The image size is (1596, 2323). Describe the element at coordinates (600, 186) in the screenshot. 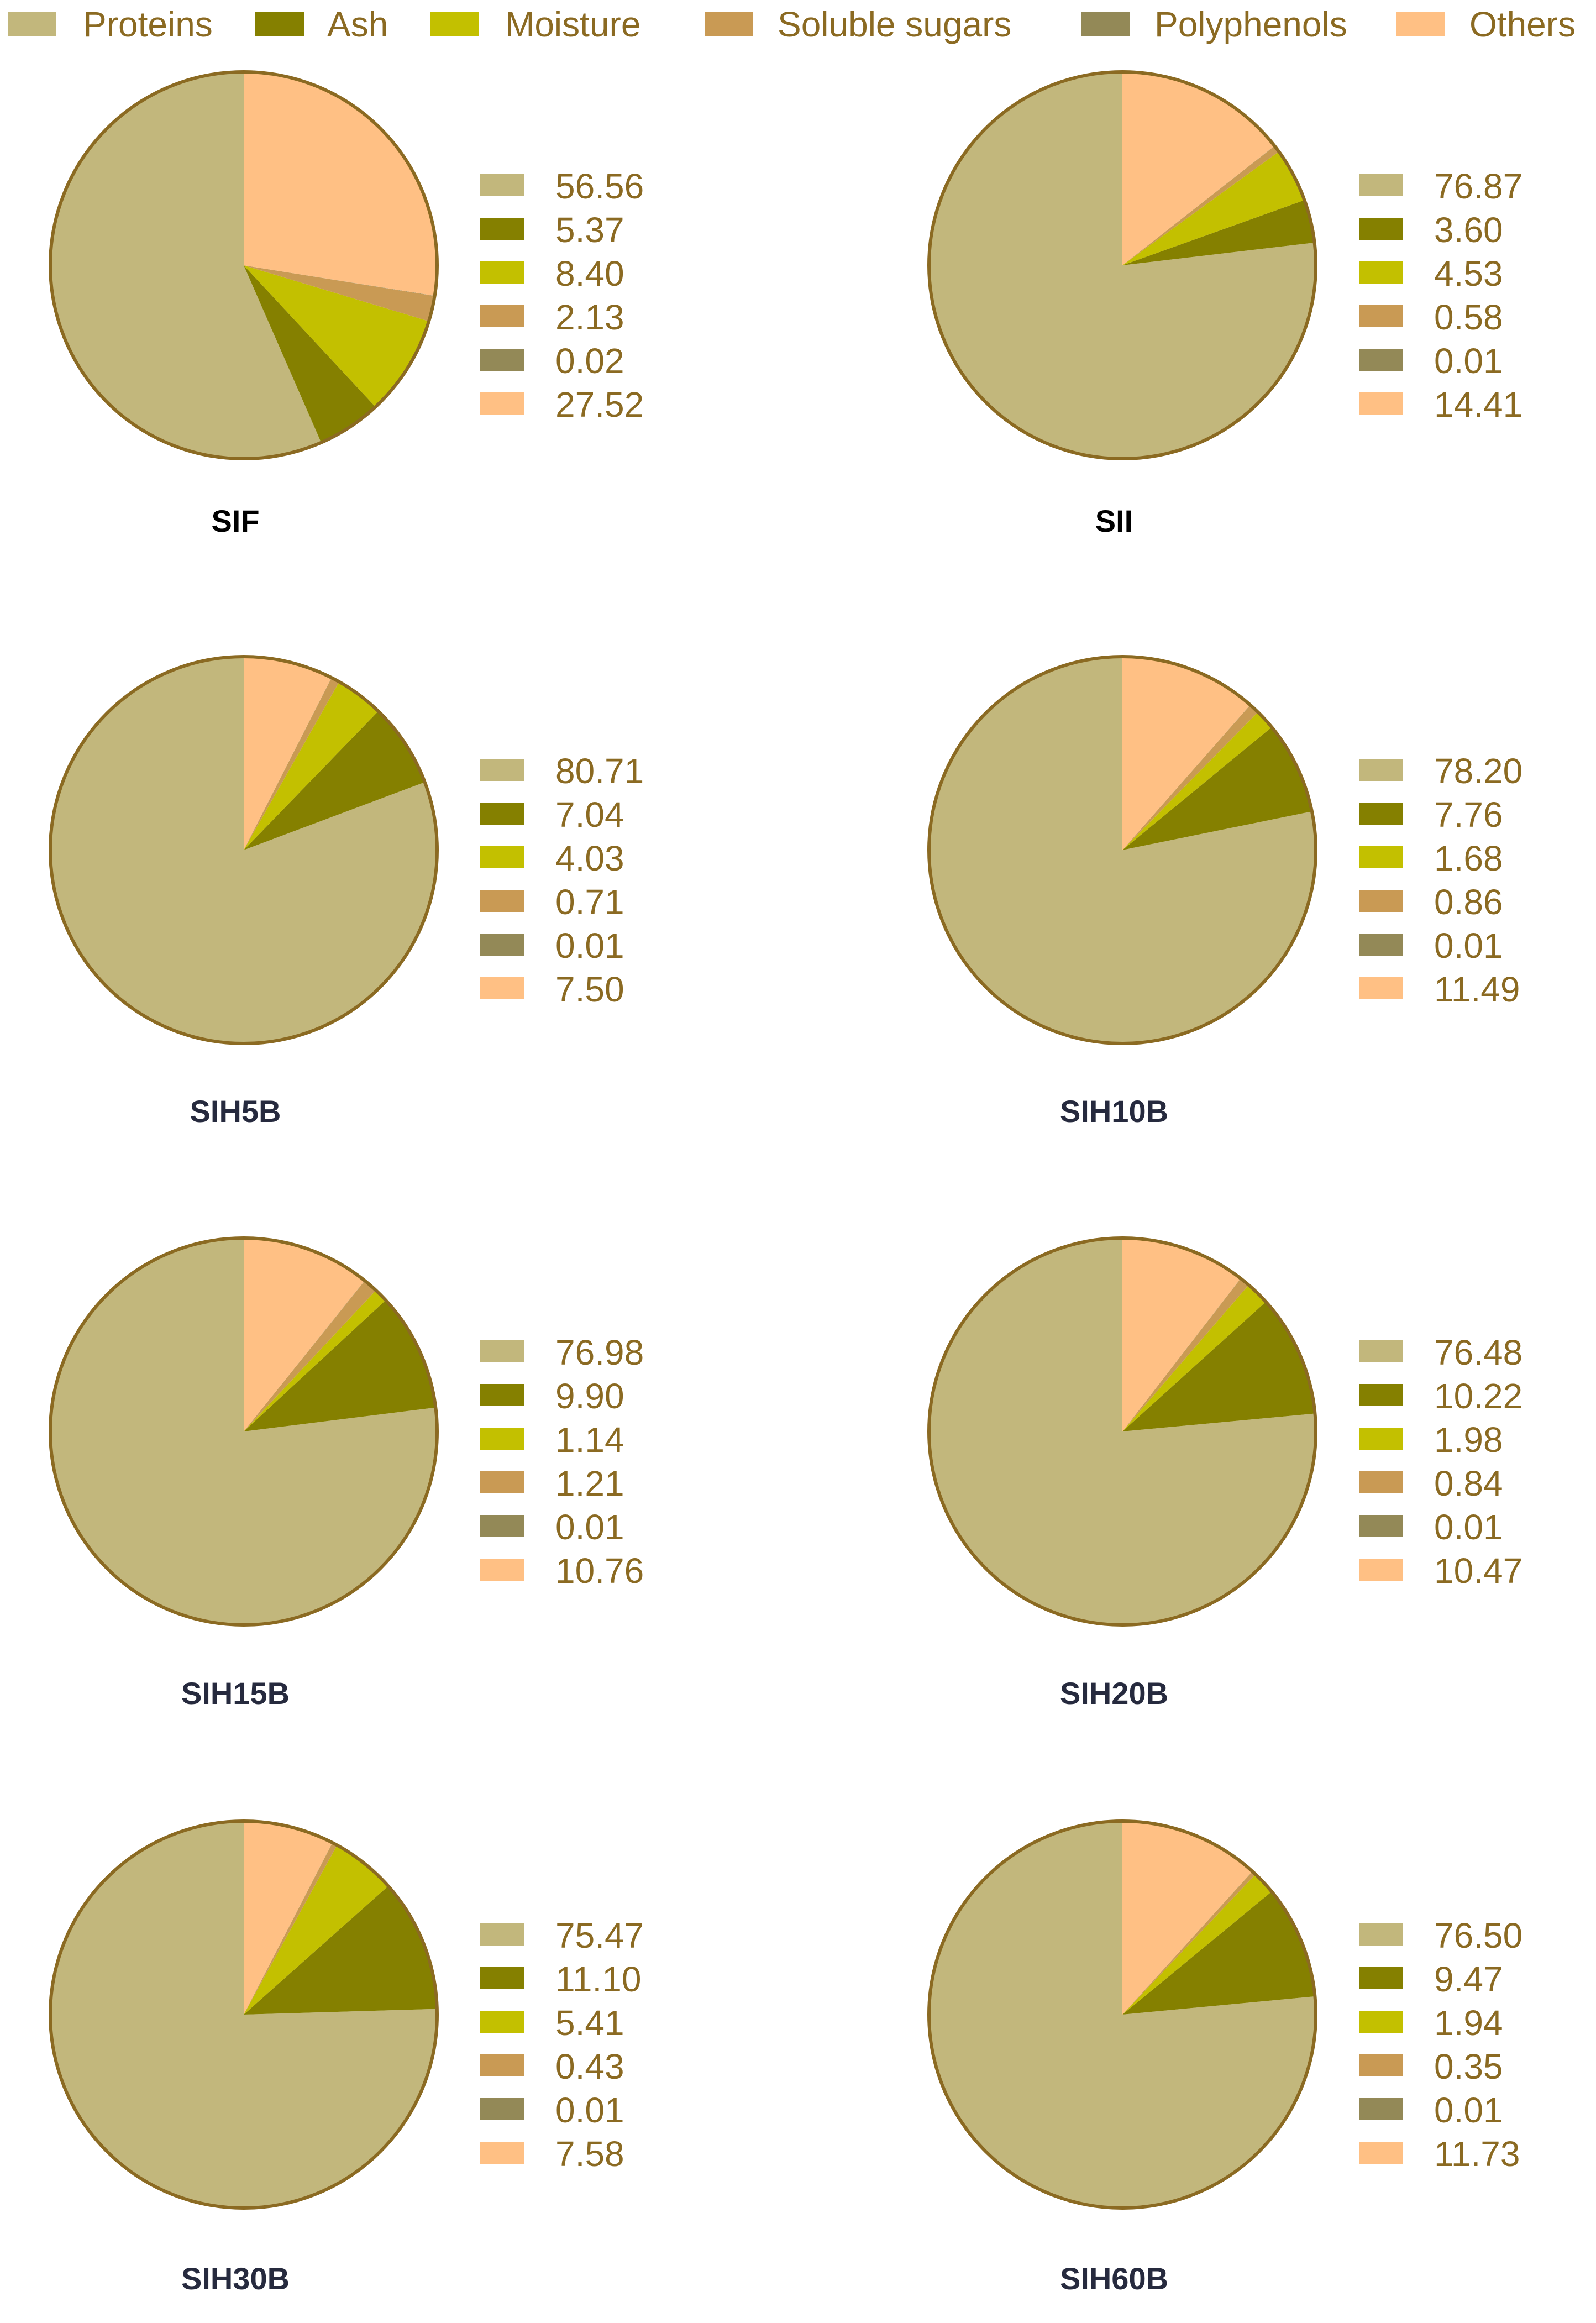

I see `value-label-proteins: 56.56` at that location.